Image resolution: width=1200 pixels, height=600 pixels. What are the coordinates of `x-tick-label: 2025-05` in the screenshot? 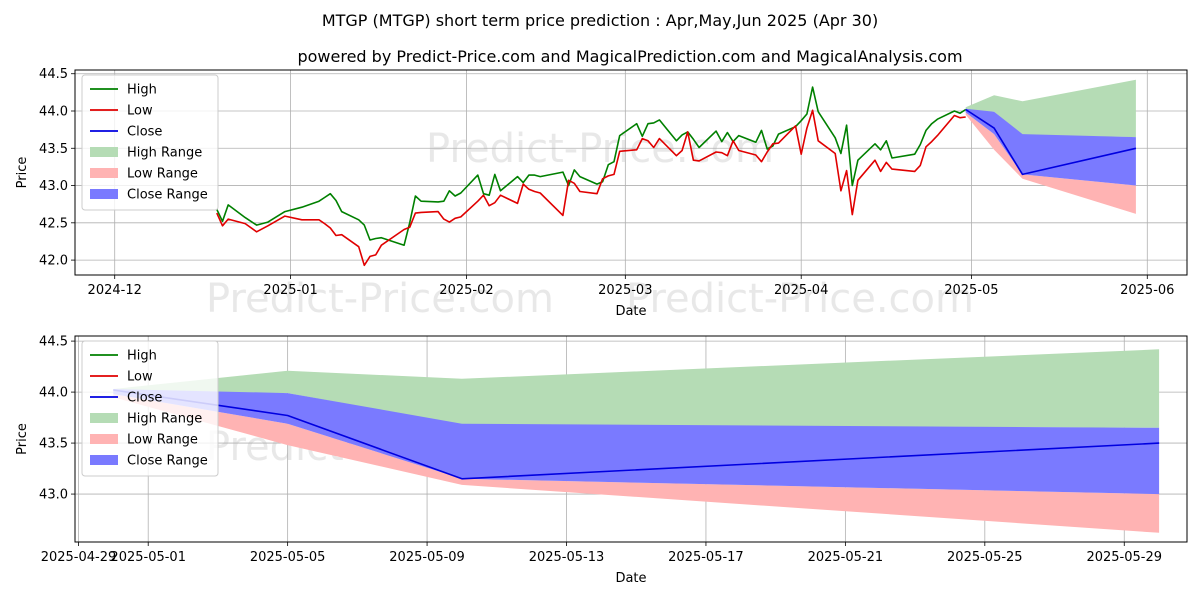 It's located at (971, 290).